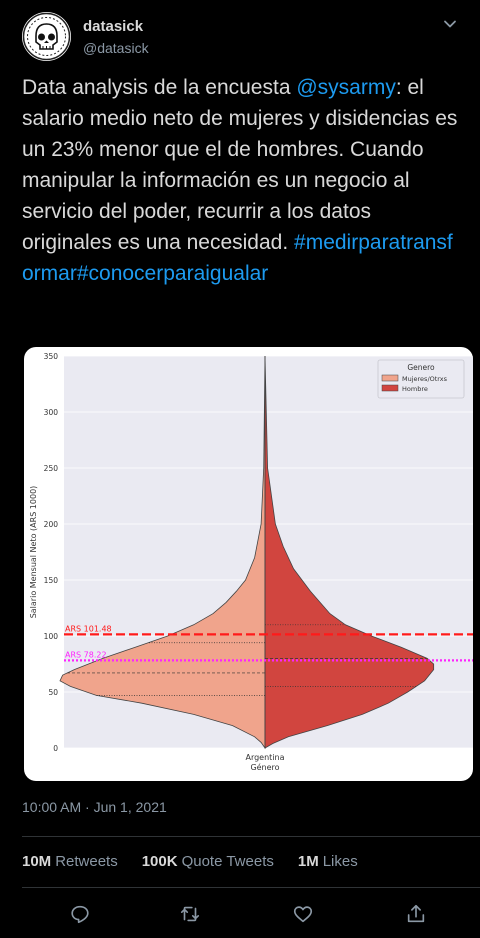  I want to click on tweet-header: datasick @datasick, so click(240, 37).